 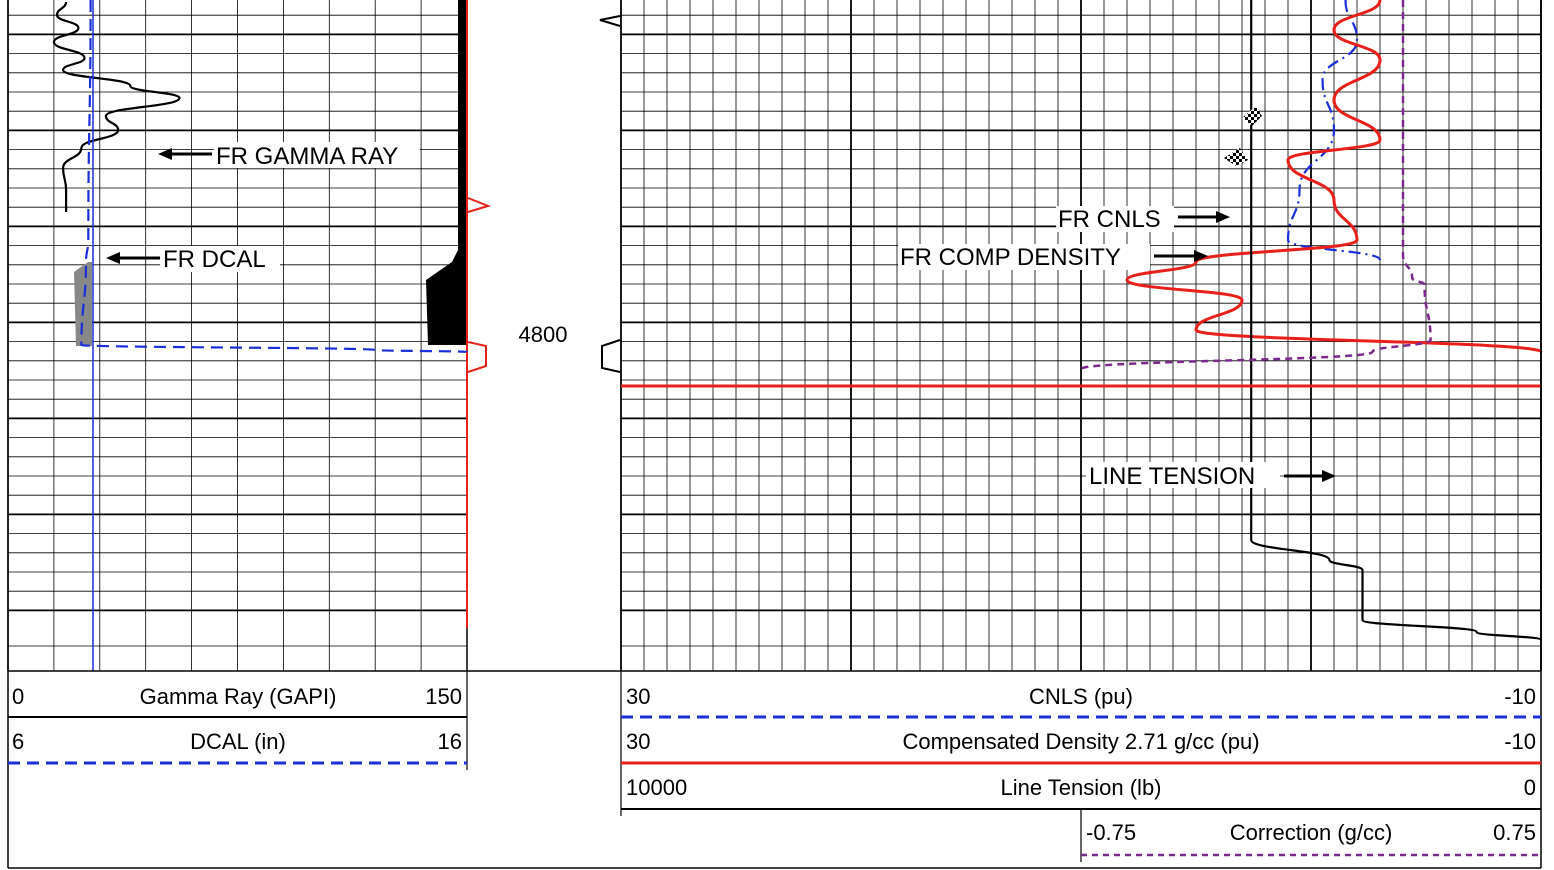 What do you see at coordinates (1111, 832) in the screenshot?
I see `corr-left: -0.75` at bounding box center [1111, 832].